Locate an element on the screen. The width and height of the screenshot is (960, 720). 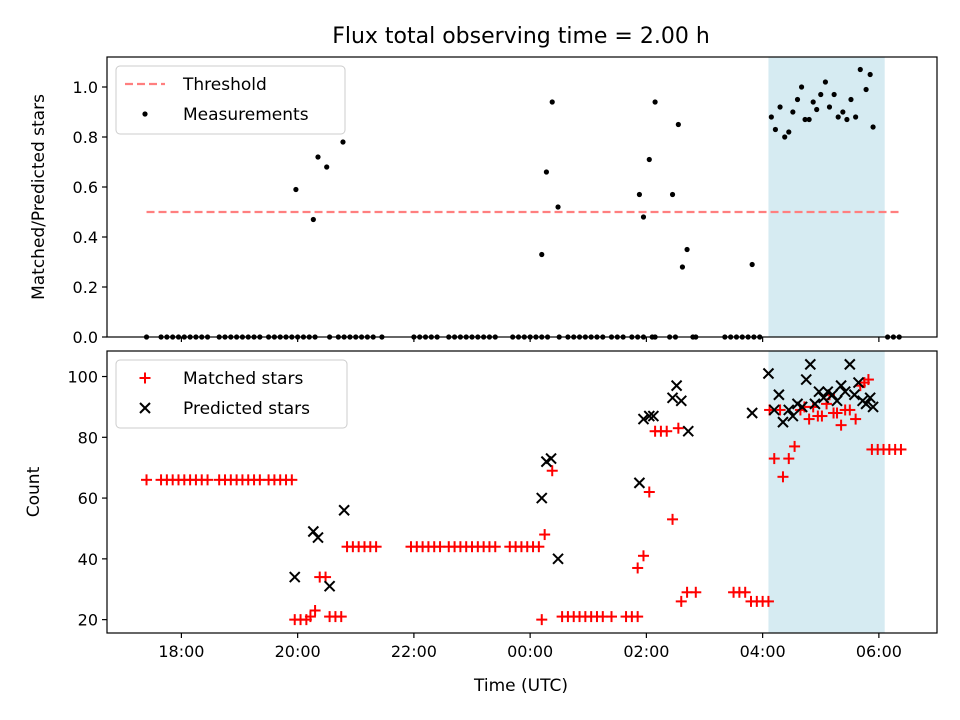
top-y-tick-label: 0.0 is located at coordinates (85, 337).